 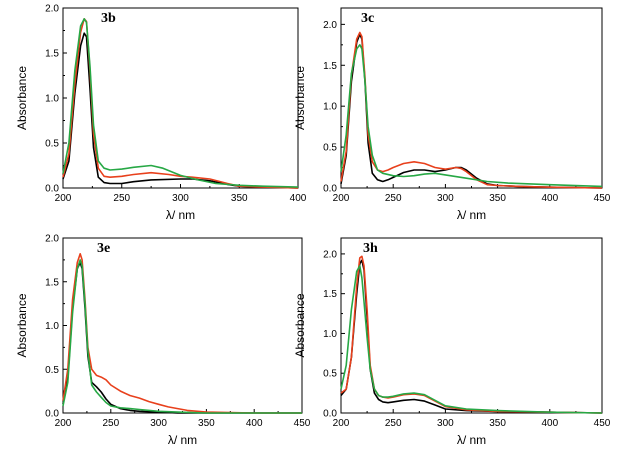 What do you see at coordinates (370, 248) in the screenshot?
I see `panel-title: 3h` at bounding box center [370, 248].